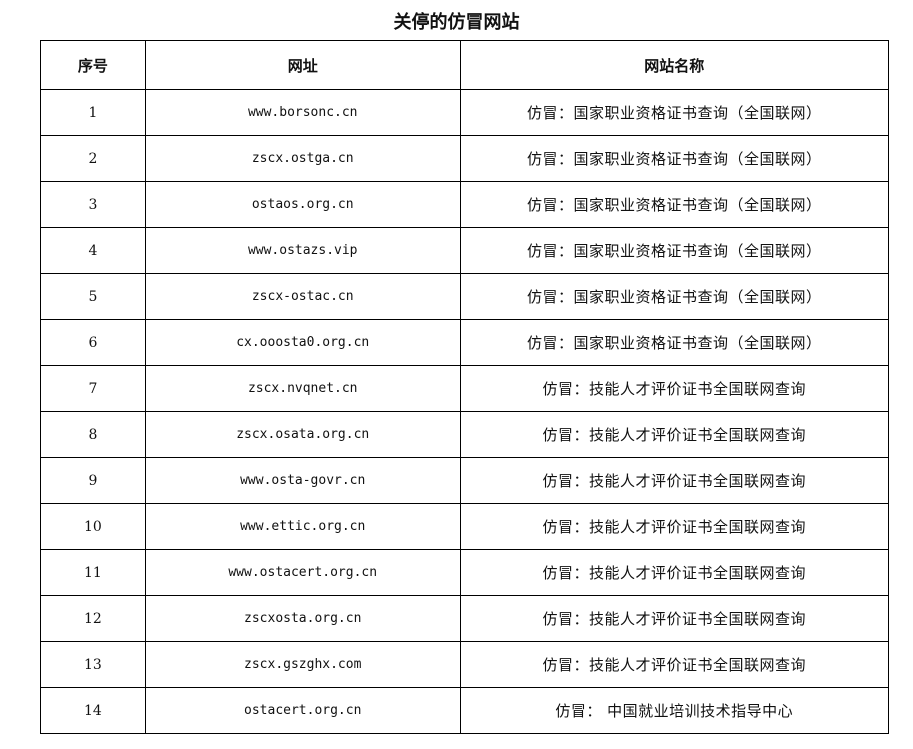 The width and height of the screenshot is (913, 749). I want to click on cell-url: www.osta-govr.cn, so click(302, 480).